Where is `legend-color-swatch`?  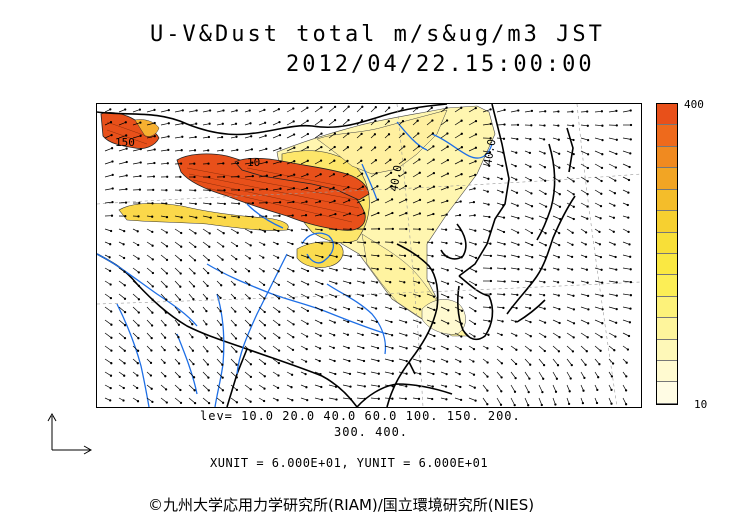
legend-color-swatch is located at coordinates (667, 243).